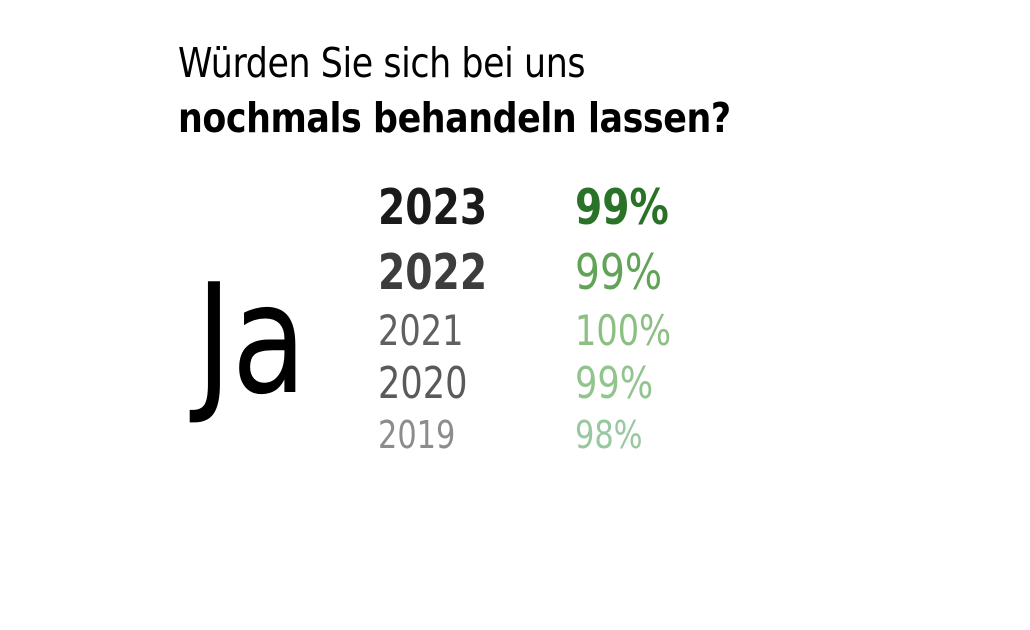 This screenshot has width=1030, height=630. I want to click on stat-row-2019: 2019 98%, so click(593, 446).